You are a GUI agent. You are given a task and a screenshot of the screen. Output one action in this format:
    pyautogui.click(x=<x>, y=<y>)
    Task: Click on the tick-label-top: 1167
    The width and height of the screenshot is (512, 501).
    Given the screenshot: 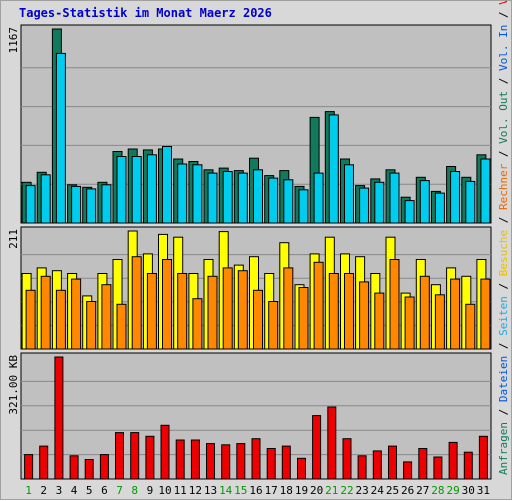 What is the action you would take?
    pyautogui.click(x=13, y=40)
    